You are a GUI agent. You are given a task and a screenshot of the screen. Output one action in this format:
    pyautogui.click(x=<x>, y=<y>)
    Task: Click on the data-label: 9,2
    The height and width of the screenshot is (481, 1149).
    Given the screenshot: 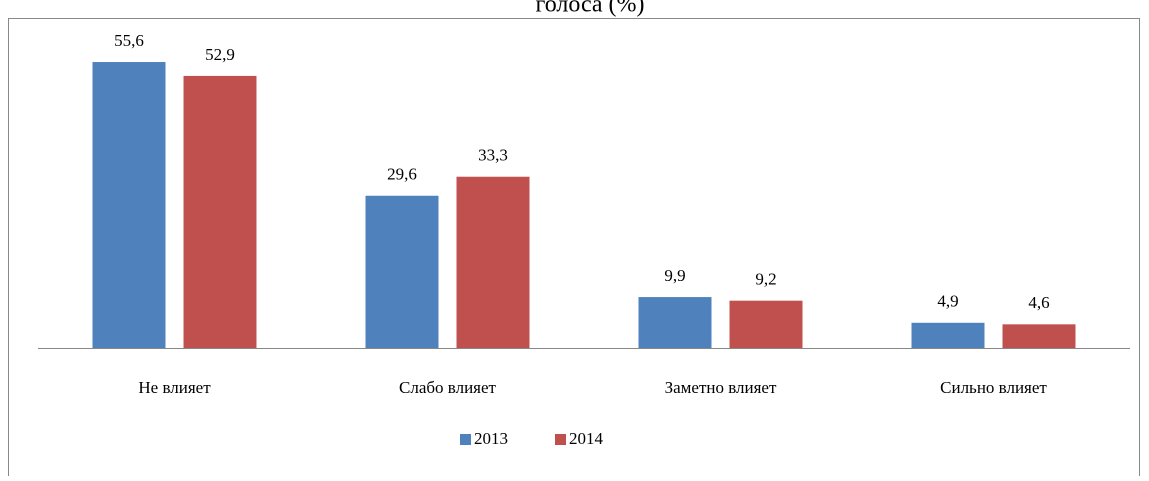 What is the action you would take?
    pyautogui.click(x=765, y=279)
    